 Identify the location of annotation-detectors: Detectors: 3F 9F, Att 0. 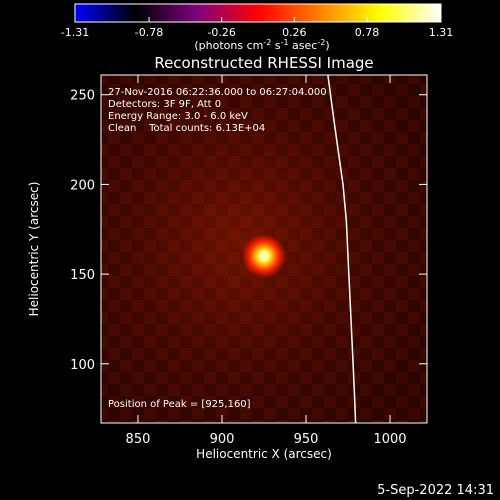
(164, 104).